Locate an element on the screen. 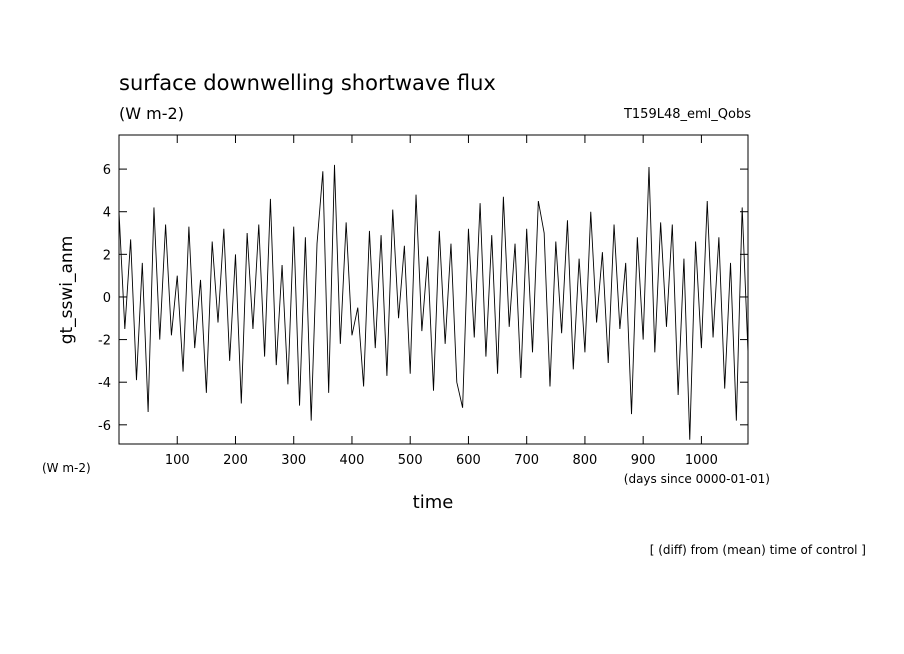 The height and width of the screenshot is (654, 904). y-tick-label: 4 is located at coordinates (107, 213).